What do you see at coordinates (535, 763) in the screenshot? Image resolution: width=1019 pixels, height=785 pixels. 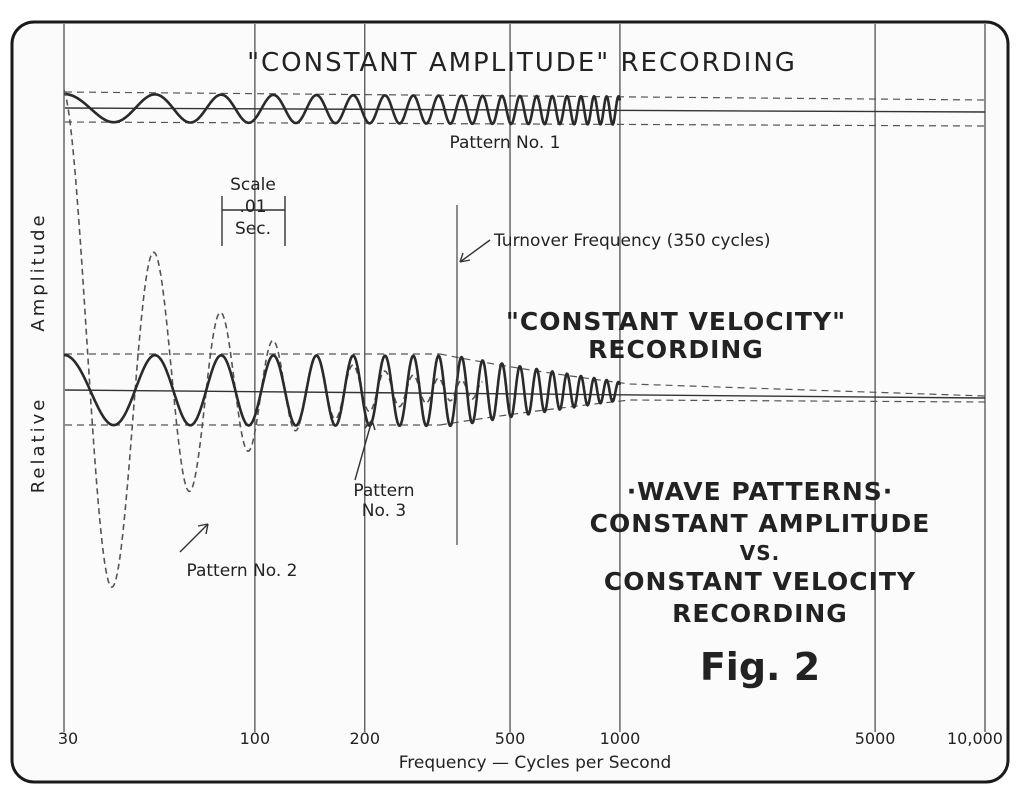 I see `x-axis-title: Frequency — Cycles per Second` at bounding box center [535, 763].